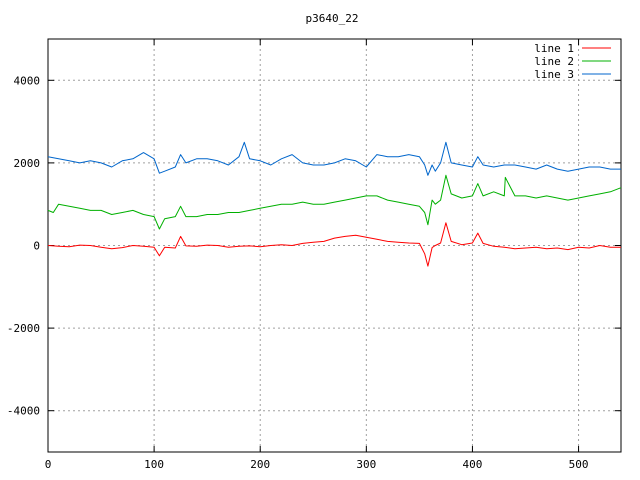 This screenshot has width=640, height=480. Describe the element at coordinates (554, 48) in the screenshot. I see `legend-label-1: line 1` at that location.